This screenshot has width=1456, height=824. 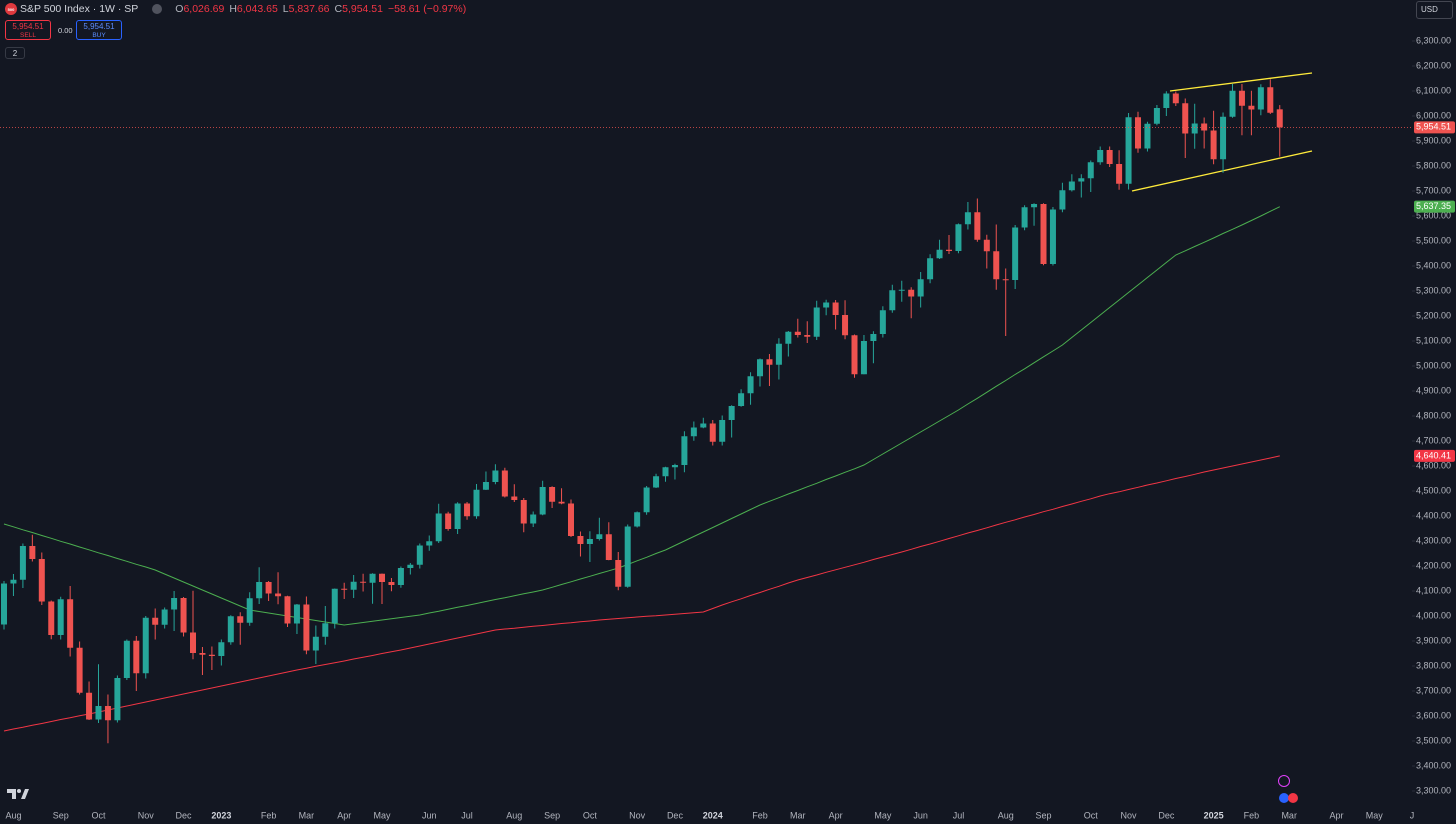 What do you see at coordinates (79, 9) in the screenshot?
I see `symbol-title: S&P 500 Index · 1W · SP` at bounding box center [79, 9].